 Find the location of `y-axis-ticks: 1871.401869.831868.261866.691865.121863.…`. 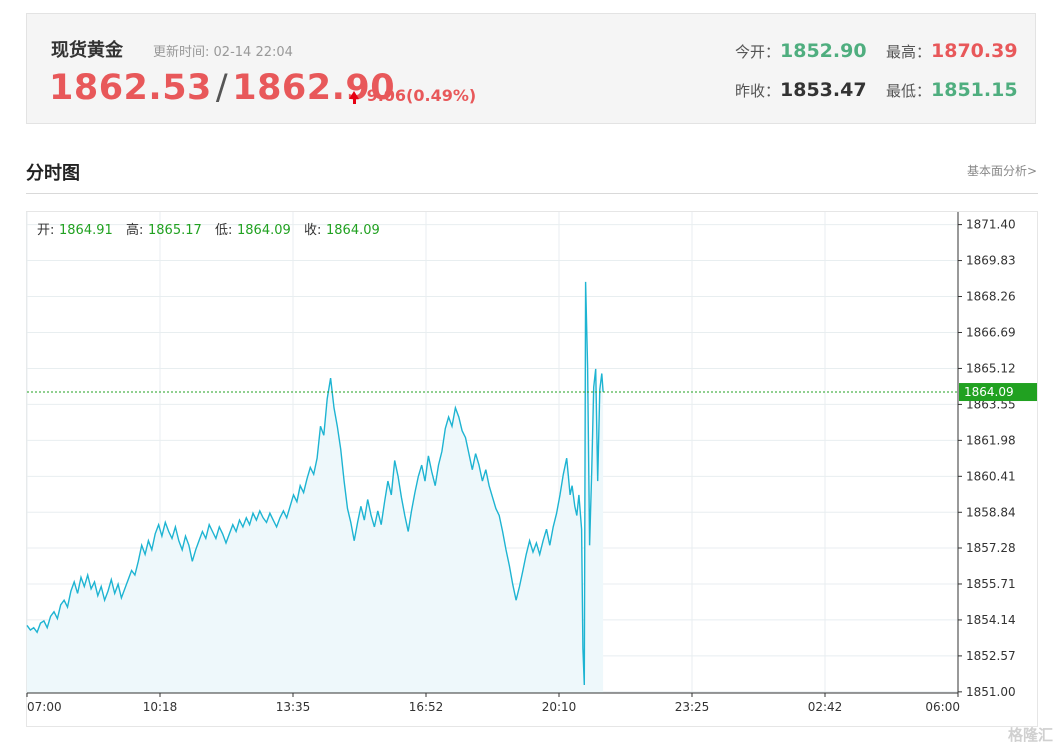

y-axis-ticks: 1871.401869.831868.261866.691865.121863.… is located at coordinates (987, 458).